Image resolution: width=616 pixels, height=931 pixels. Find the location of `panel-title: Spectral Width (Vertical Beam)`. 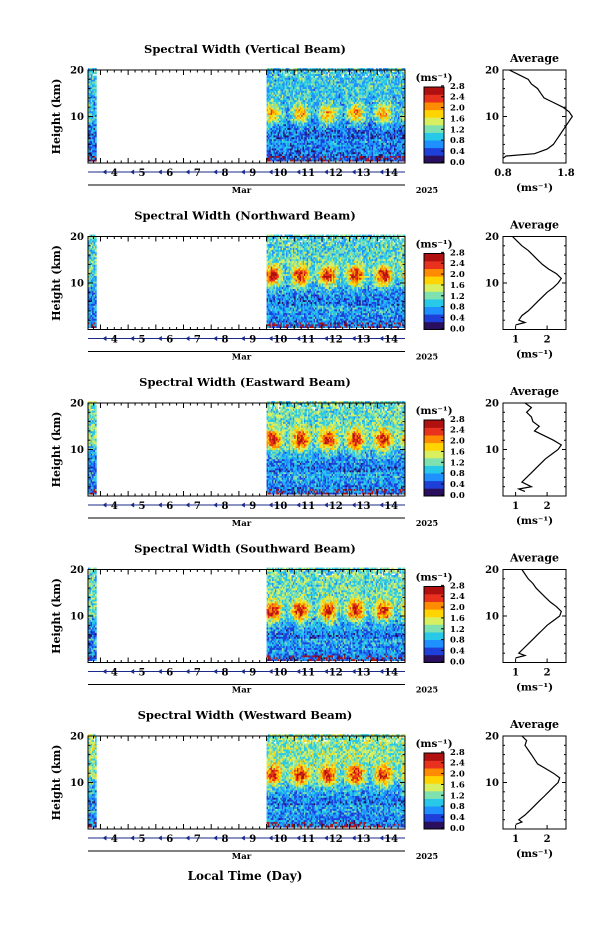

panel-title: Spectral Width (Vertical Beam) is located at coordinates (245, 49).